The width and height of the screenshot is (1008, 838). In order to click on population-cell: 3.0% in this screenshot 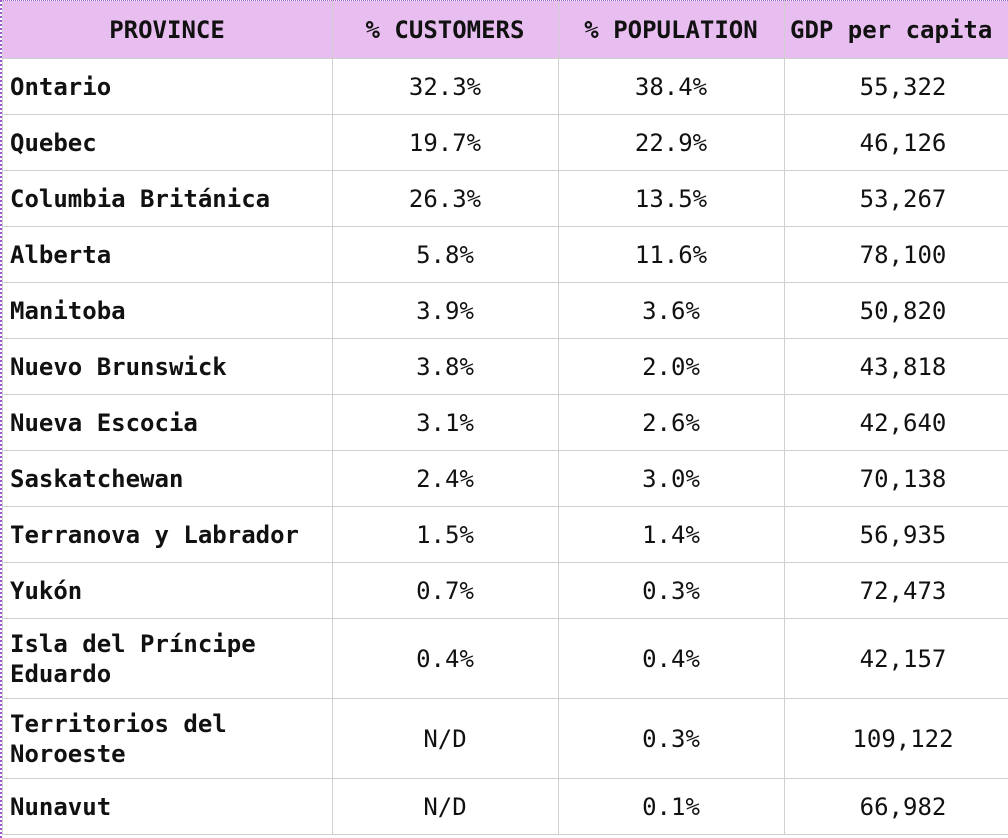, I will do `click(671, 478)`.